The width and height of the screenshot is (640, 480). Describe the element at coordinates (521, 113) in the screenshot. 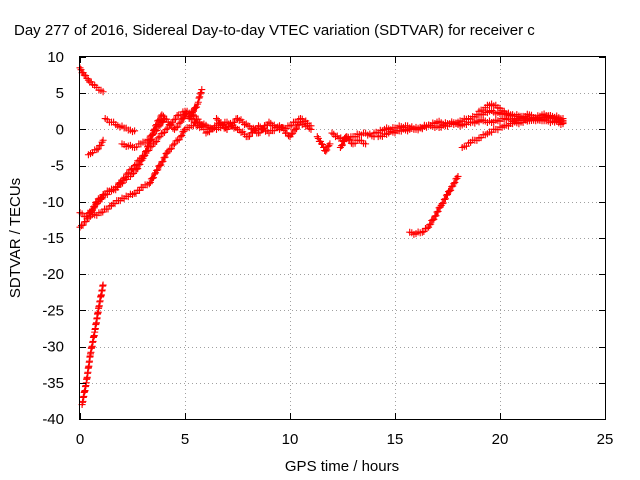

I see `series-arc-s` at that location.